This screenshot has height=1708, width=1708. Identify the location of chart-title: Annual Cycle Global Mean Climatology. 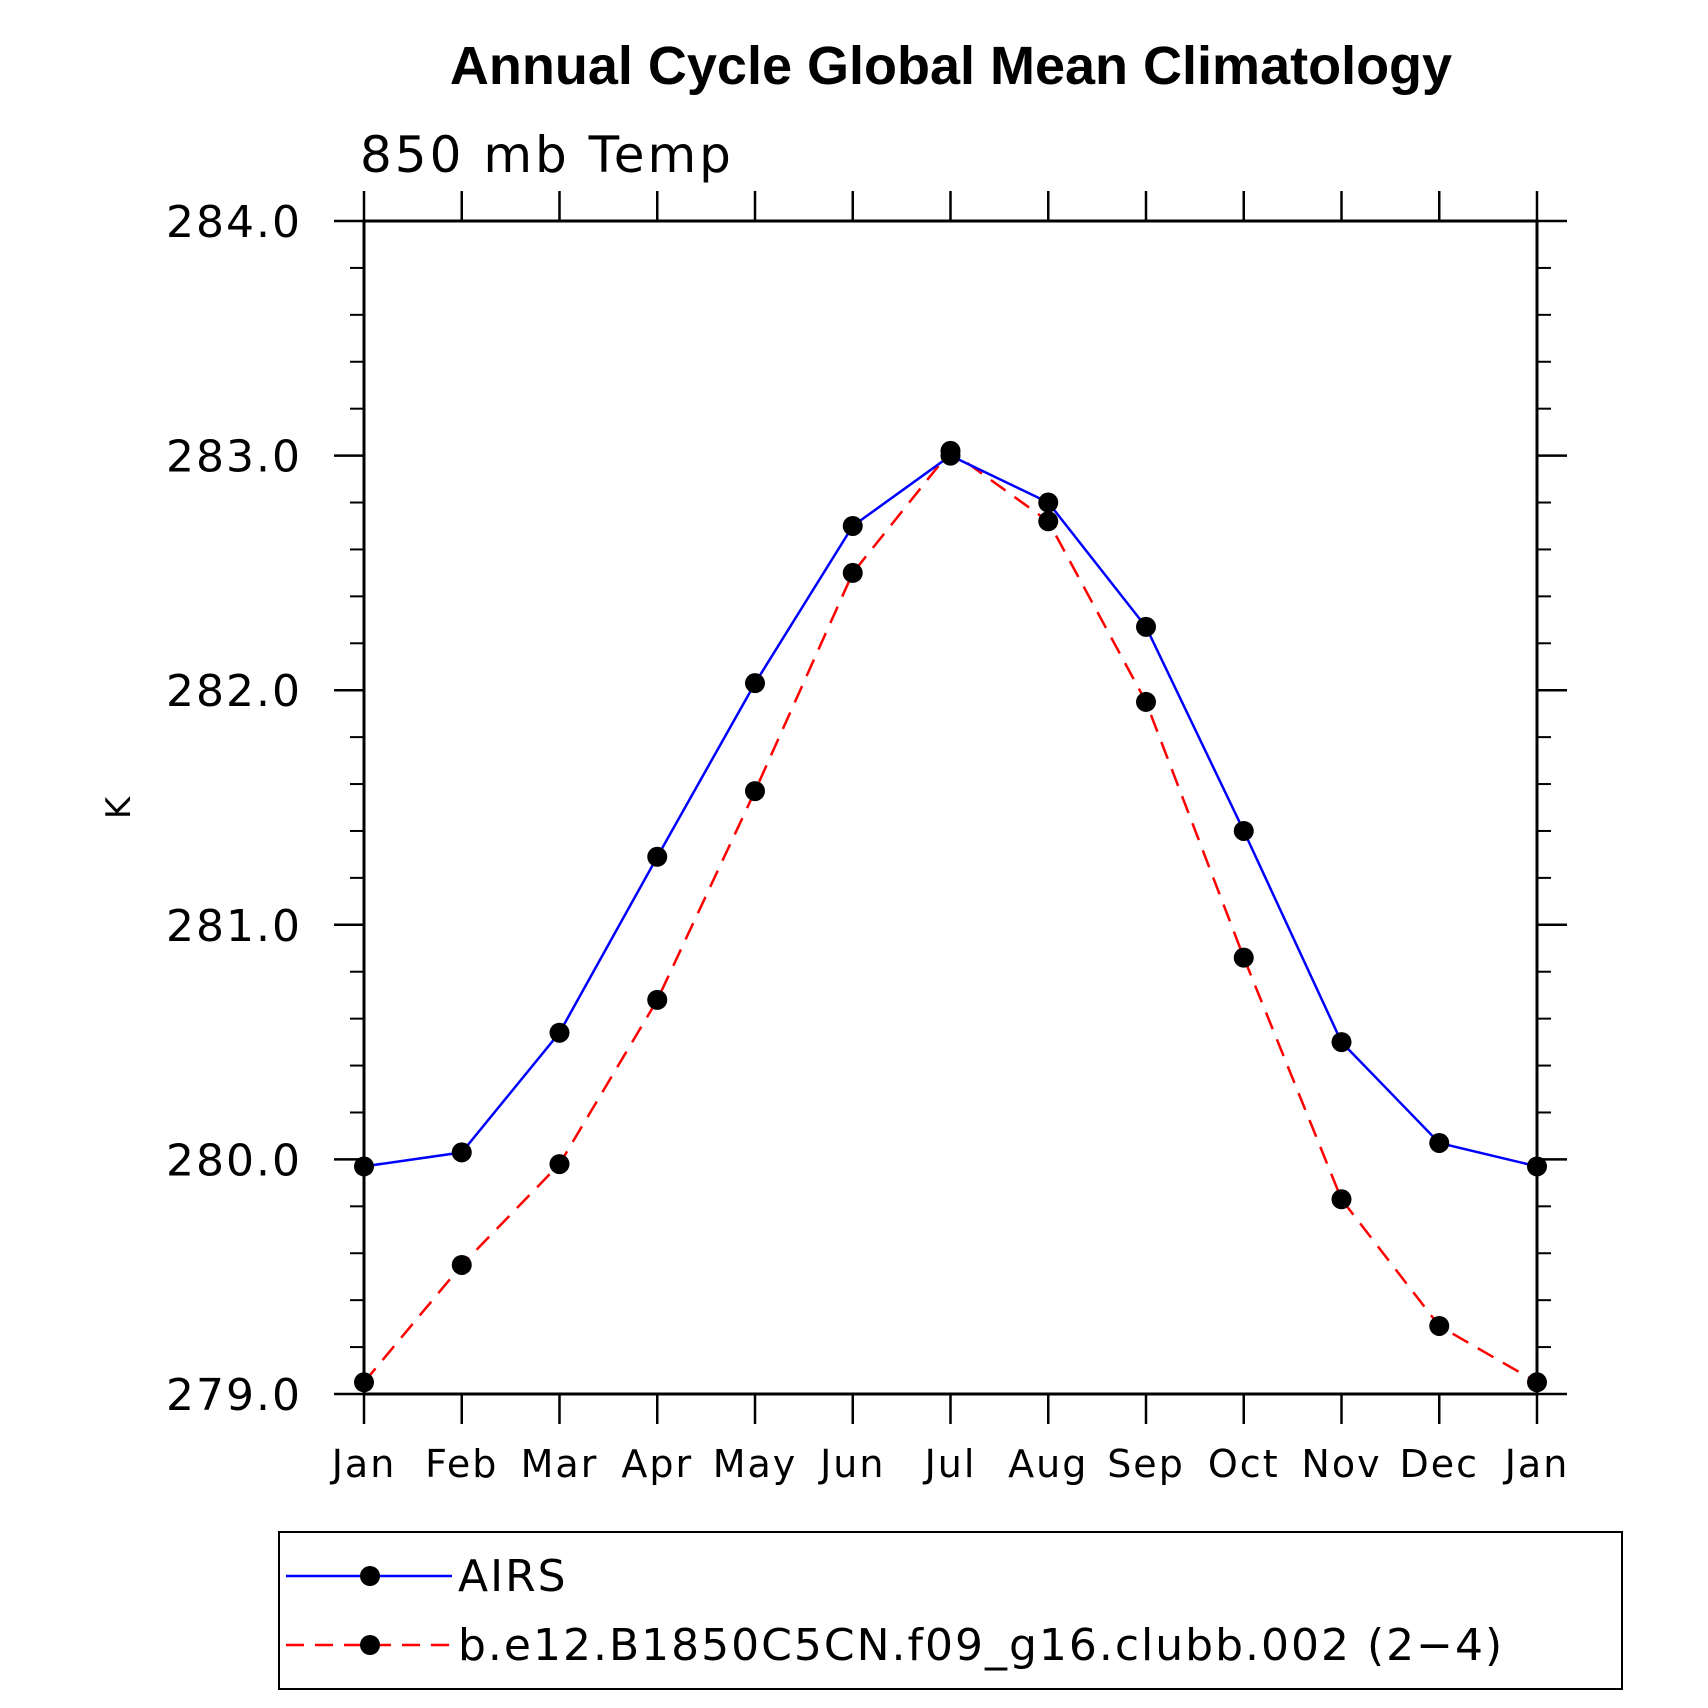
(951, 66).